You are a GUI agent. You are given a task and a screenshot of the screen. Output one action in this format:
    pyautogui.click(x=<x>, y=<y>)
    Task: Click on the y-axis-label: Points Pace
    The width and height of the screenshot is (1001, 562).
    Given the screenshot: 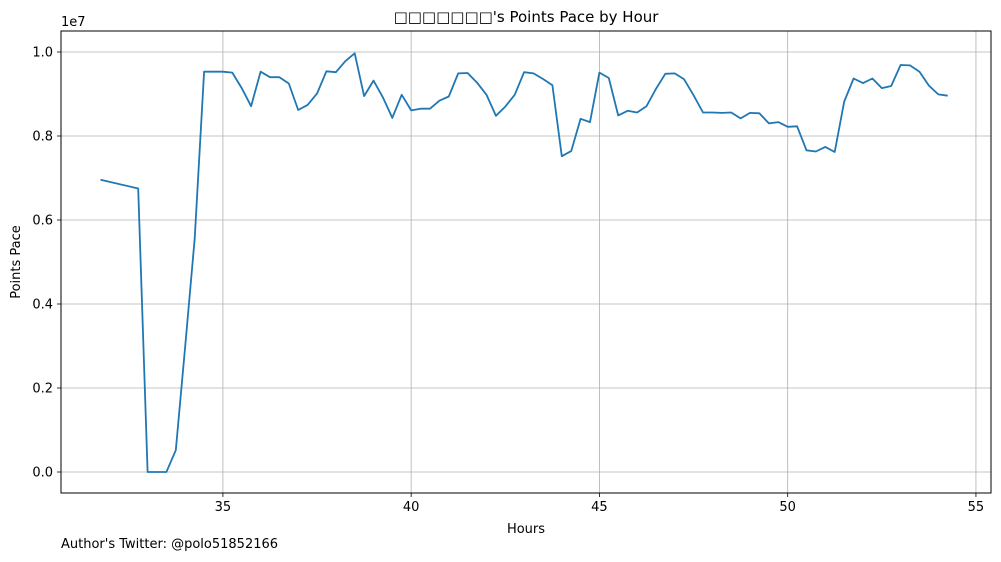 What is the action you would take?
    pyautogui.click(x=16, y=262)
    